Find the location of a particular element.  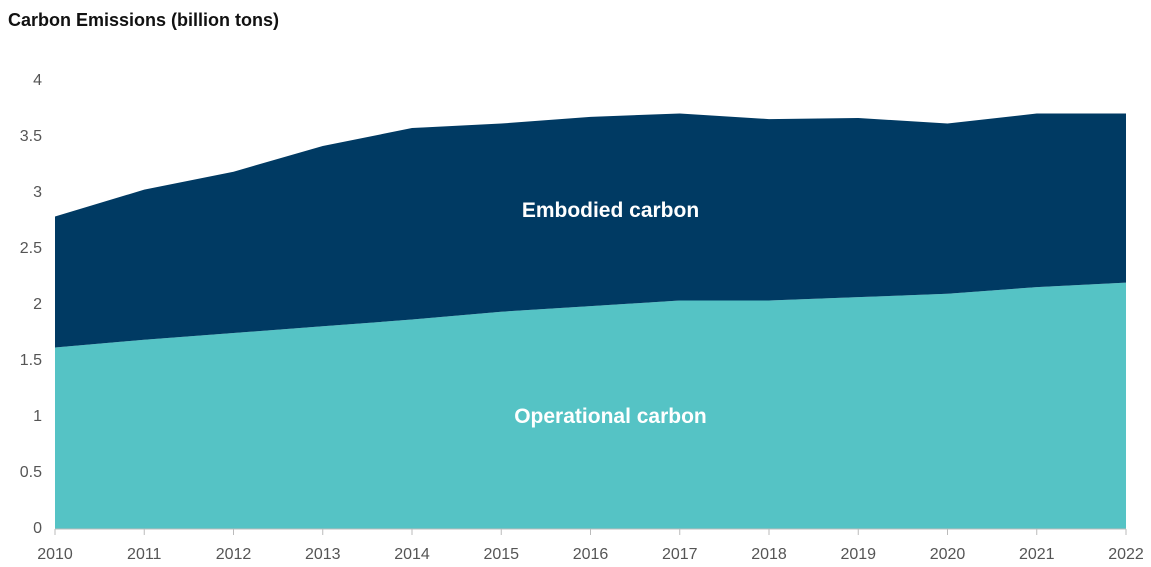

x-tick-label: 2019 is located at coordinates (858, 554).